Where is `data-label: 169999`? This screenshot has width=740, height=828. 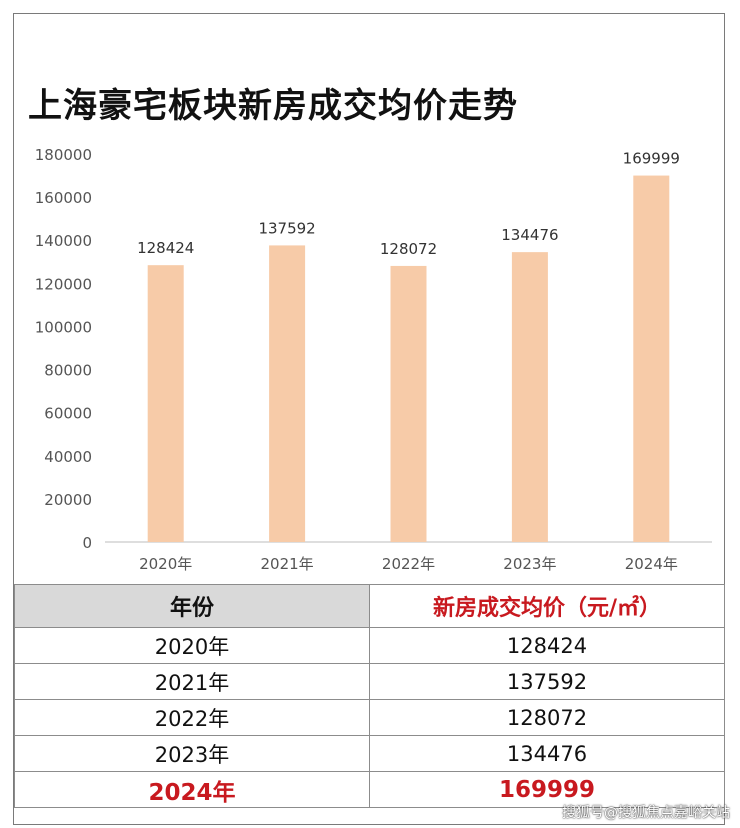
data-label: 169999 is located at coordinates (651, 159).